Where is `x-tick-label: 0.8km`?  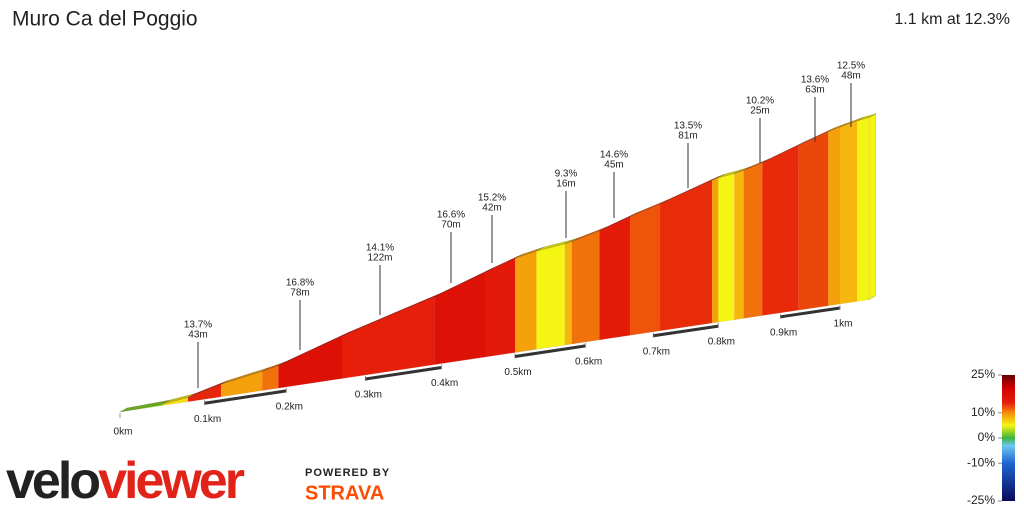 x-tick-label: 0.8km is located at coordinates (721, 342).